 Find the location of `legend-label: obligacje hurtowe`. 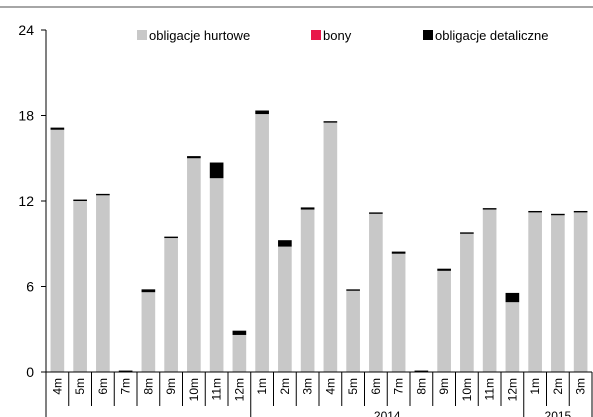

legend-label: obligacje hurtowe is located at coordinates (199, 35).